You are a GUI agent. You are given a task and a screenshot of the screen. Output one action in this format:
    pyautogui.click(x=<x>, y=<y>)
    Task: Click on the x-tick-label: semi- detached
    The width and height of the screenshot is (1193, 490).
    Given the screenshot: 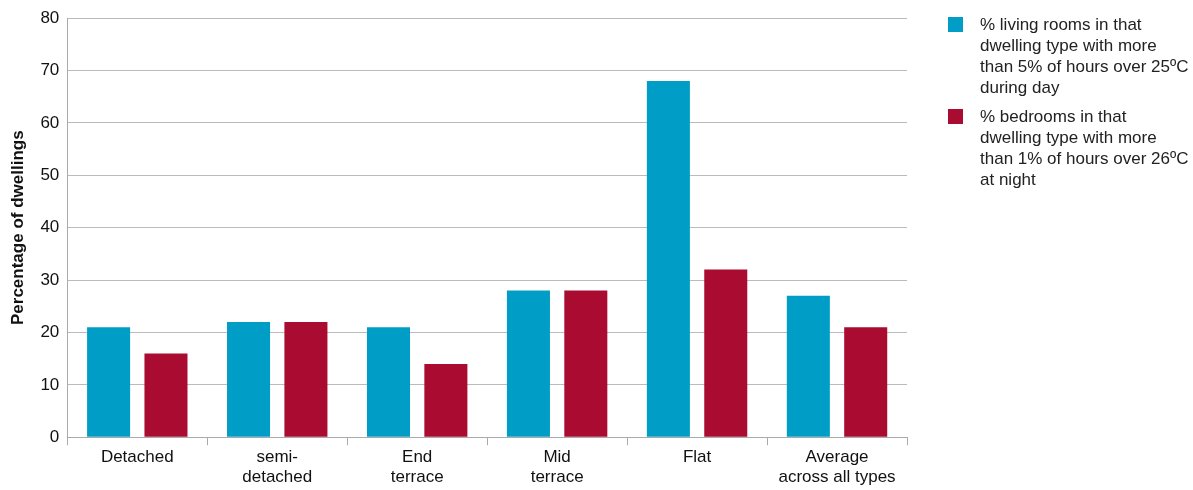 What is the action you would take?
    pyautogui.click(x=277, y=467)
    